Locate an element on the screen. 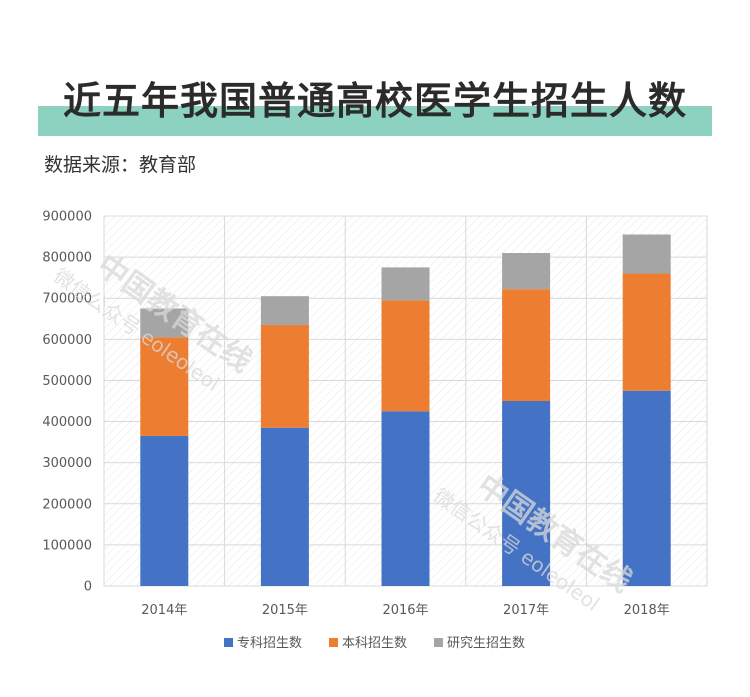 This screenshot has width=750, height=697. x-axis-ticks: 2014年 2015年 2016年 2017年 2018年 is located at coordinates (405, 610).